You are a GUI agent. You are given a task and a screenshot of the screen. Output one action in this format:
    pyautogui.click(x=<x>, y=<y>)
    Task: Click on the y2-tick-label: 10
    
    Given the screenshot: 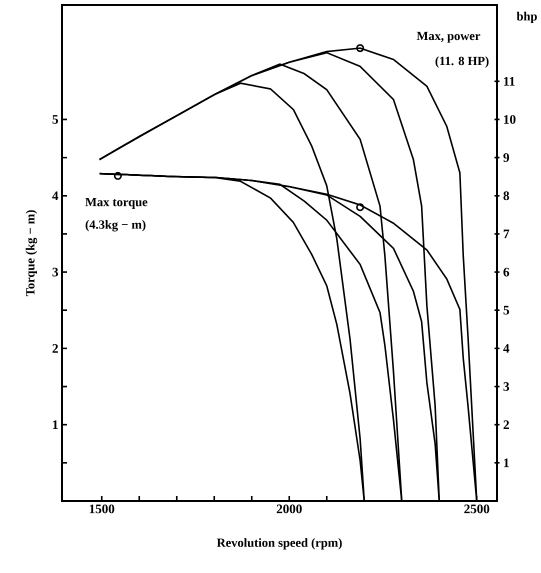 What is the action you would take?
    pyautogui.click(x=510, y=119)
    